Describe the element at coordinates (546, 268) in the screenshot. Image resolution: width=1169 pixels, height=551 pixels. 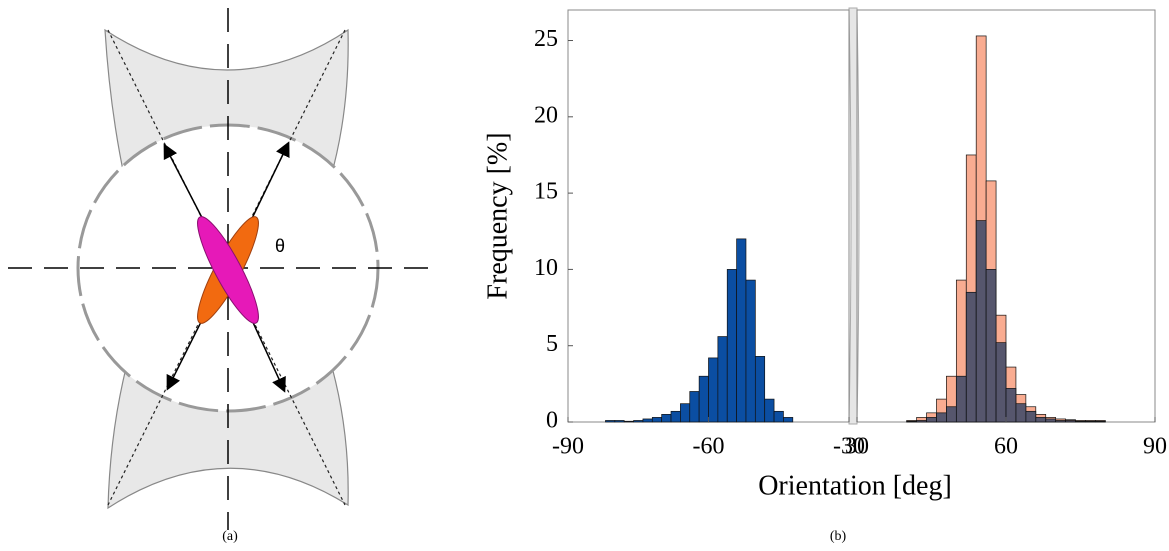
I see `y-tick-label: 10` at that location.